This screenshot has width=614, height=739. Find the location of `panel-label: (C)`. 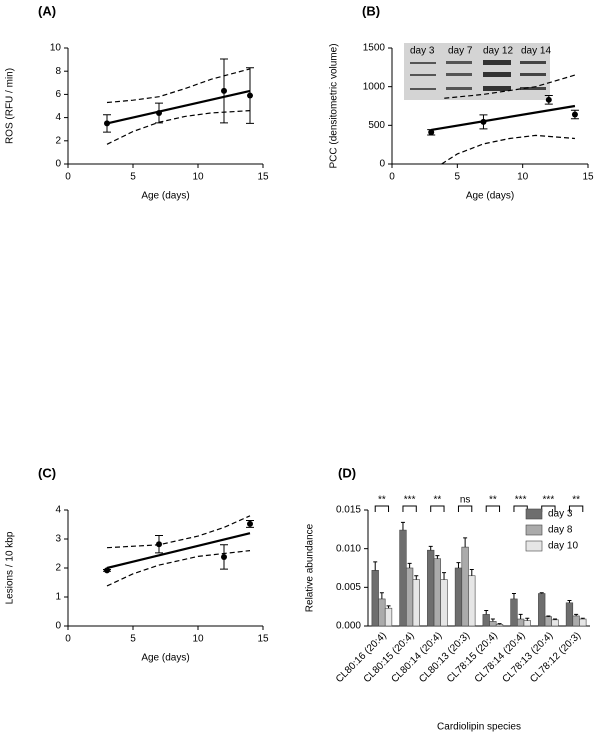

panel-label: (C) is located at coordinates (47, 472).